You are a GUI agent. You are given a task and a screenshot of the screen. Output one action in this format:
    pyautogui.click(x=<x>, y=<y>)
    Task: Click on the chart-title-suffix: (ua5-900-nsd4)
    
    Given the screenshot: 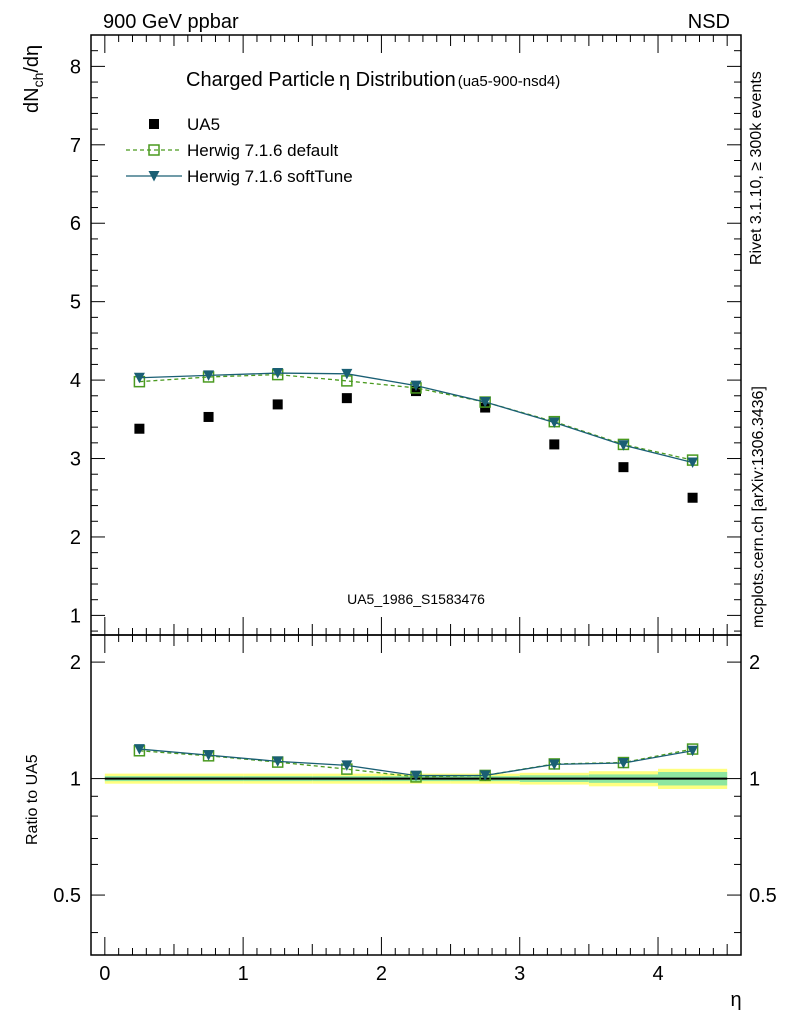 What is the action you would take?
    pyautogui.click(x=509, y=81)
    